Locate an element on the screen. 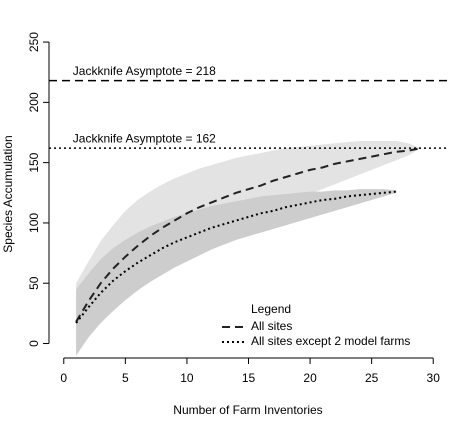 This screenshot has width=474, height=440. x-tick-label: 5 is located at coordinates (125, 378).